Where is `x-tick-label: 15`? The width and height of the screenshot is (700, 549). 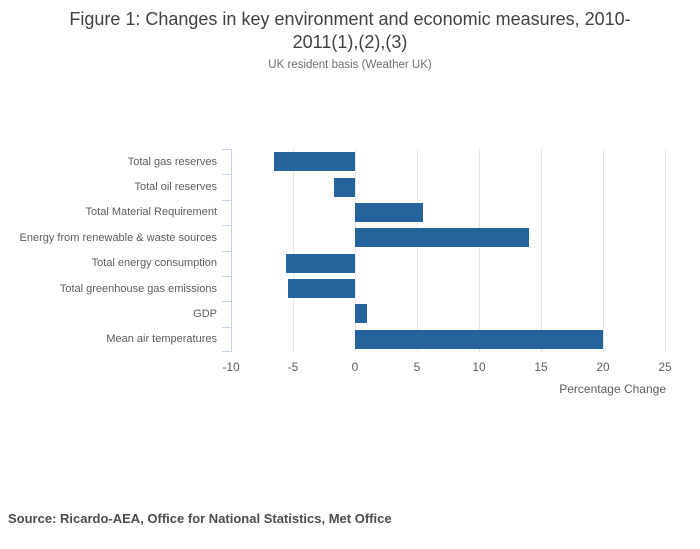 x-tick-label: 15 is located at coordinates (541, 367).